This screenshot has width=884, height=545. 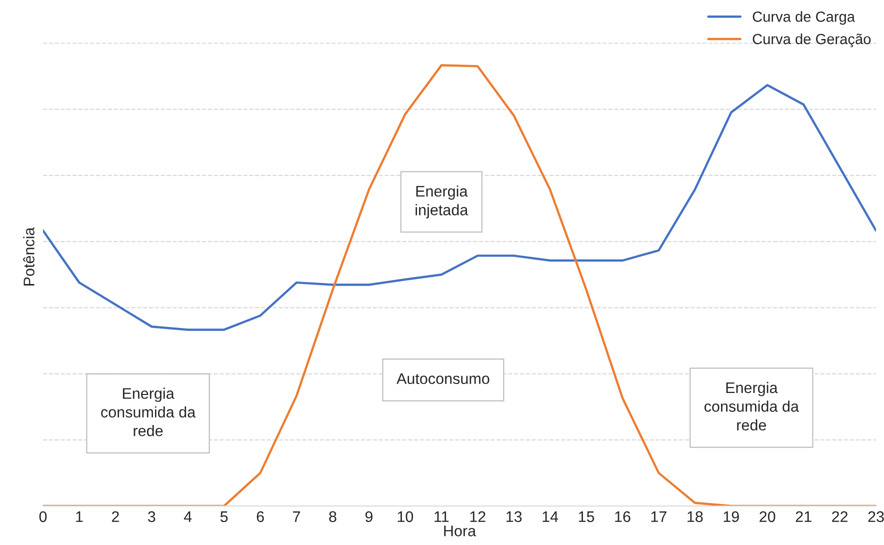 I want to click on x-tick-label: 10, so click(x=406, y=516).